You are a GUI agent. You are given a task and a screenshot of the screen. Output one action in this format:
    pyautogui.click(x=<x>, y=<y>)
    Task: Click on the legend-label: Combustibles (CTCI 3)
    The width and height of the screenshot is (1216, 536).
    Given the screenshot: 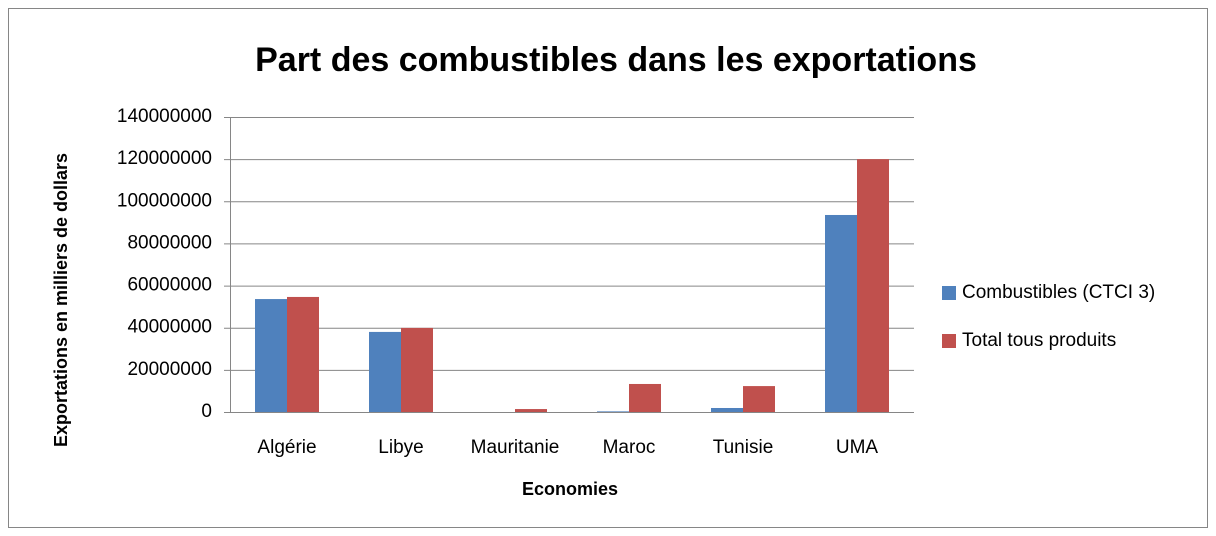 What is the action you would take?
    pyautogui.click(x=1058, y=292)
    